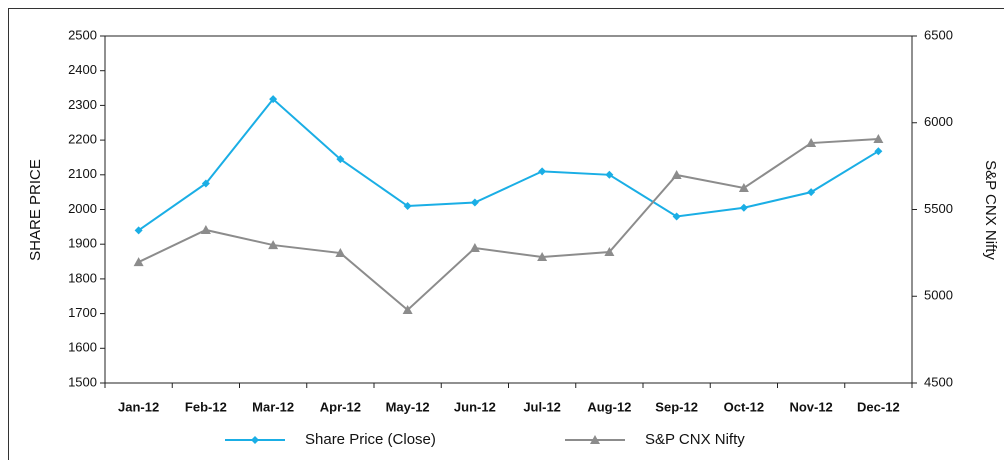 The width and height of the screenshot is (1004, 460). What do you see at coordinates (82, 243) in the screenshot?
I see `y-tick-label: 1900` at bounding box center [82, 243].